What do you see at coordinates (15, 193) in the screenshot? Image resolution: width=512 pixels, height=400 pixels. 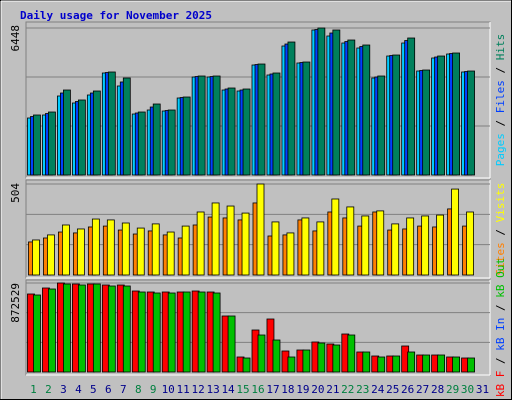 I see `y-tick-label: 504` at bounding box center [15, 193].